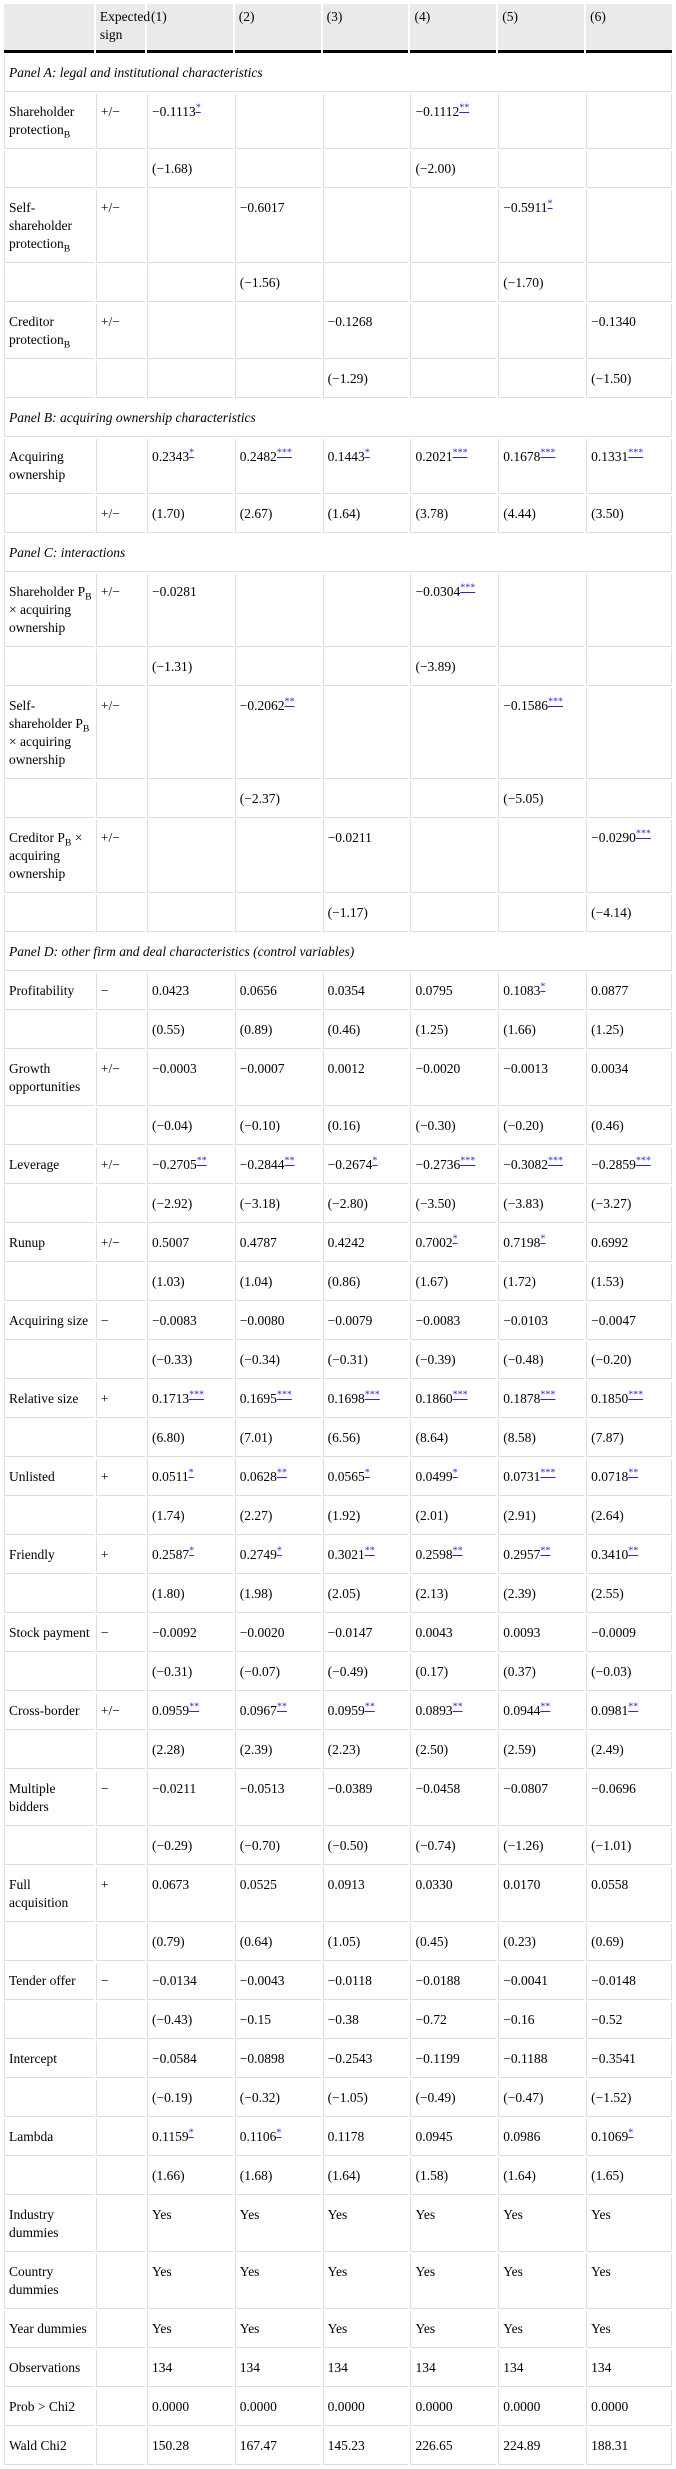 The height and width of the screenshot is (2469, 676). Describe the element at coordinates (629, 1030) in the screenshot. I see `tstat-cell: (1.25)` at that location.